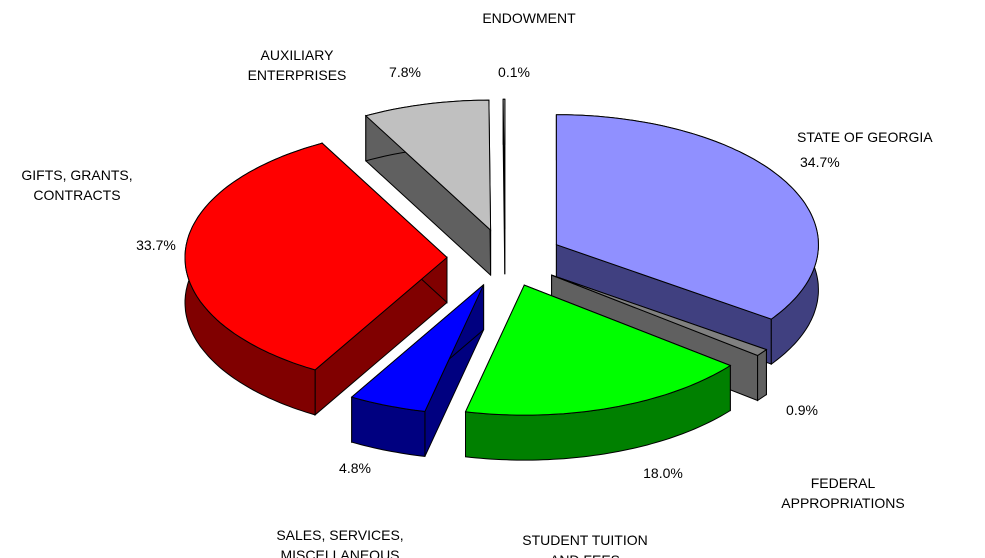 This screenshot has height=558, width=985. I want to click on value-label: 33.7%, so click(156, 245).